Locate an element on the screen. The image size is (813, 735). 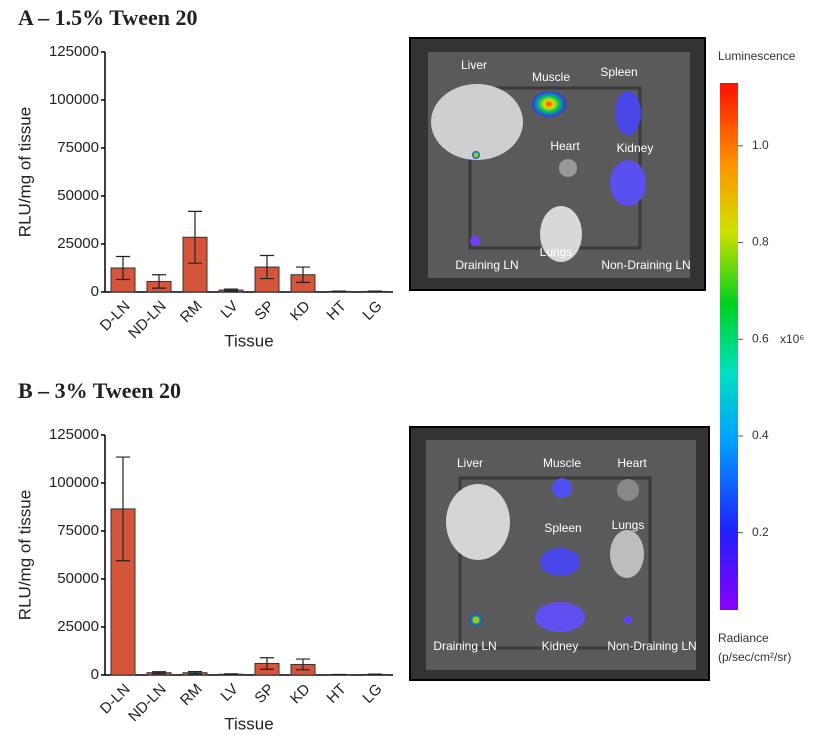
image-a is located at coordinates (557, 164).